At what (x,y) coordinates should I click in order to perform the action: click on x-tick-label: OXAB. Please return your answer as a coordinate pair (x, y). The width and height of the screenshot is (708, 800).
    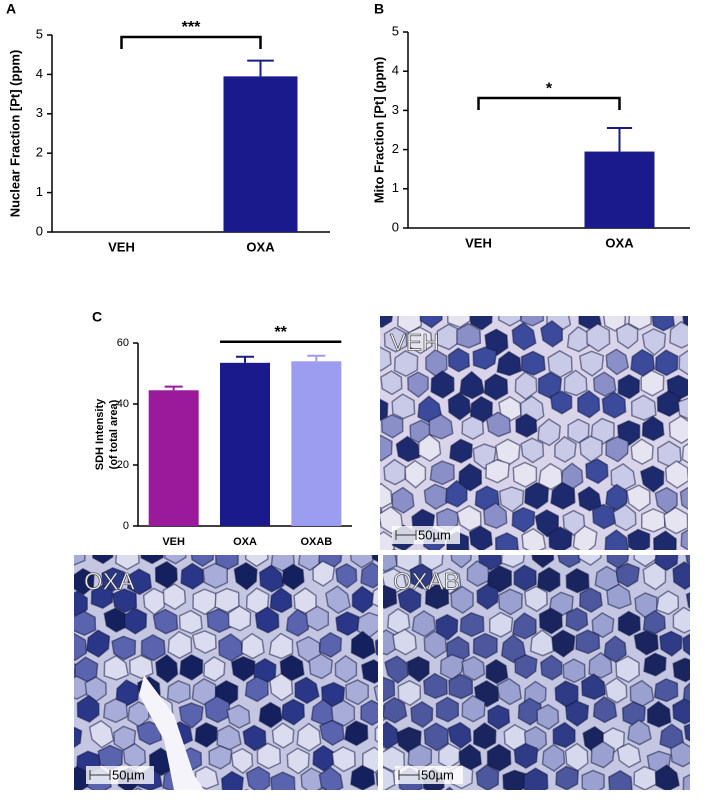
    Looking at the image, I should click on (316, 542).